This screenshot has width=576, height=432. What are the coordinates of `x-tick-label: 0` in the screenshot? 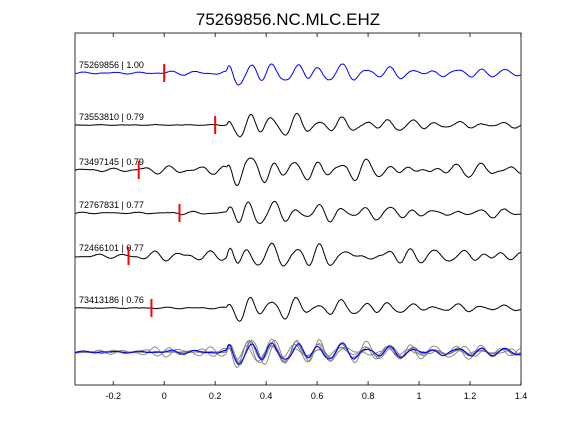 It's located at (164, 396).